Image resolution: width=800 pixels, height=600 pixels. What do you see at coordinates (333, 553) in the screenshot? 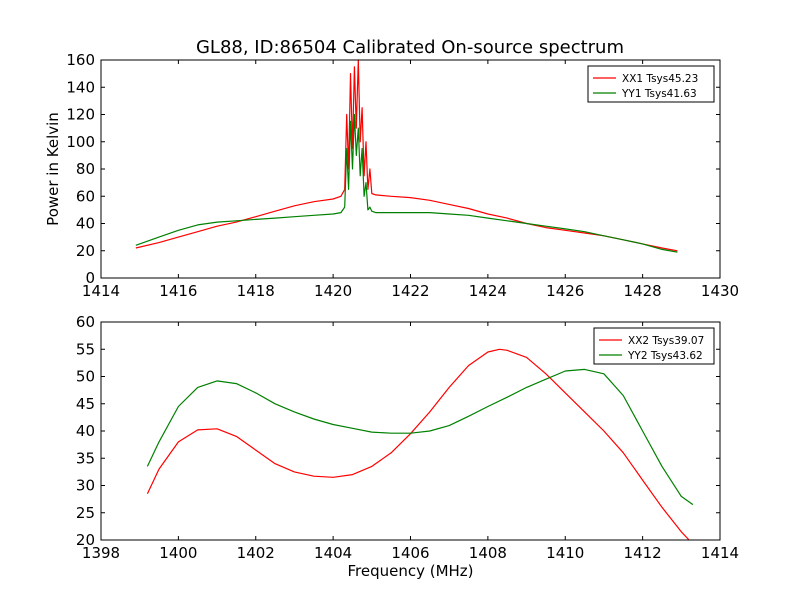
I see `x-tick-label: 1404` at bounding box center [333, 553].